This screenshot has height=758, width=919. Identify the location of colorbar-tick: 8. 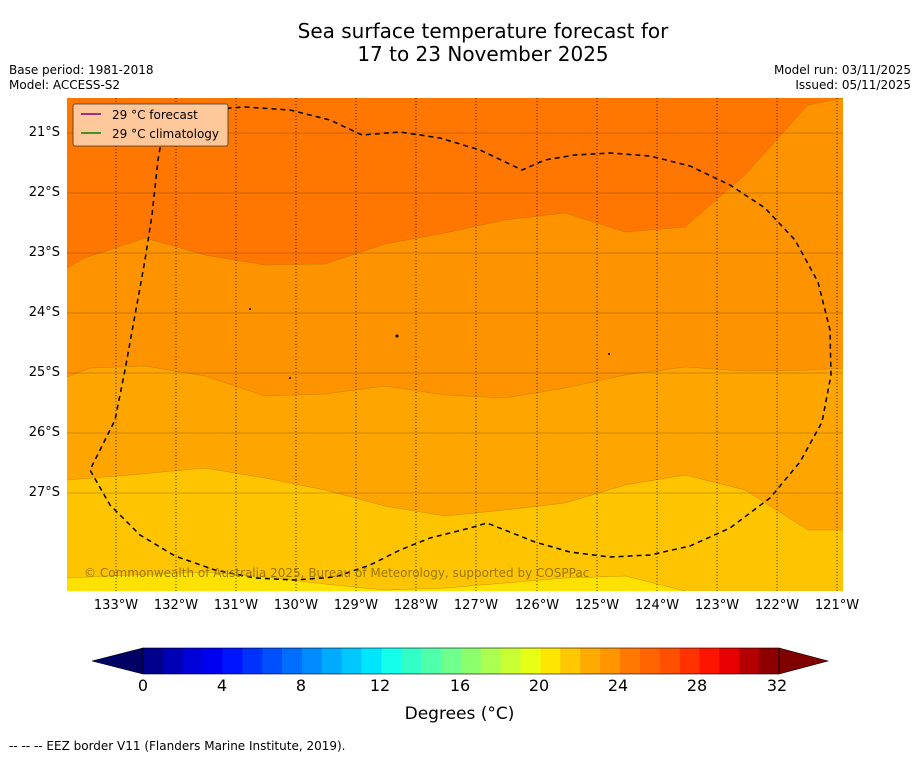
(301, 685).